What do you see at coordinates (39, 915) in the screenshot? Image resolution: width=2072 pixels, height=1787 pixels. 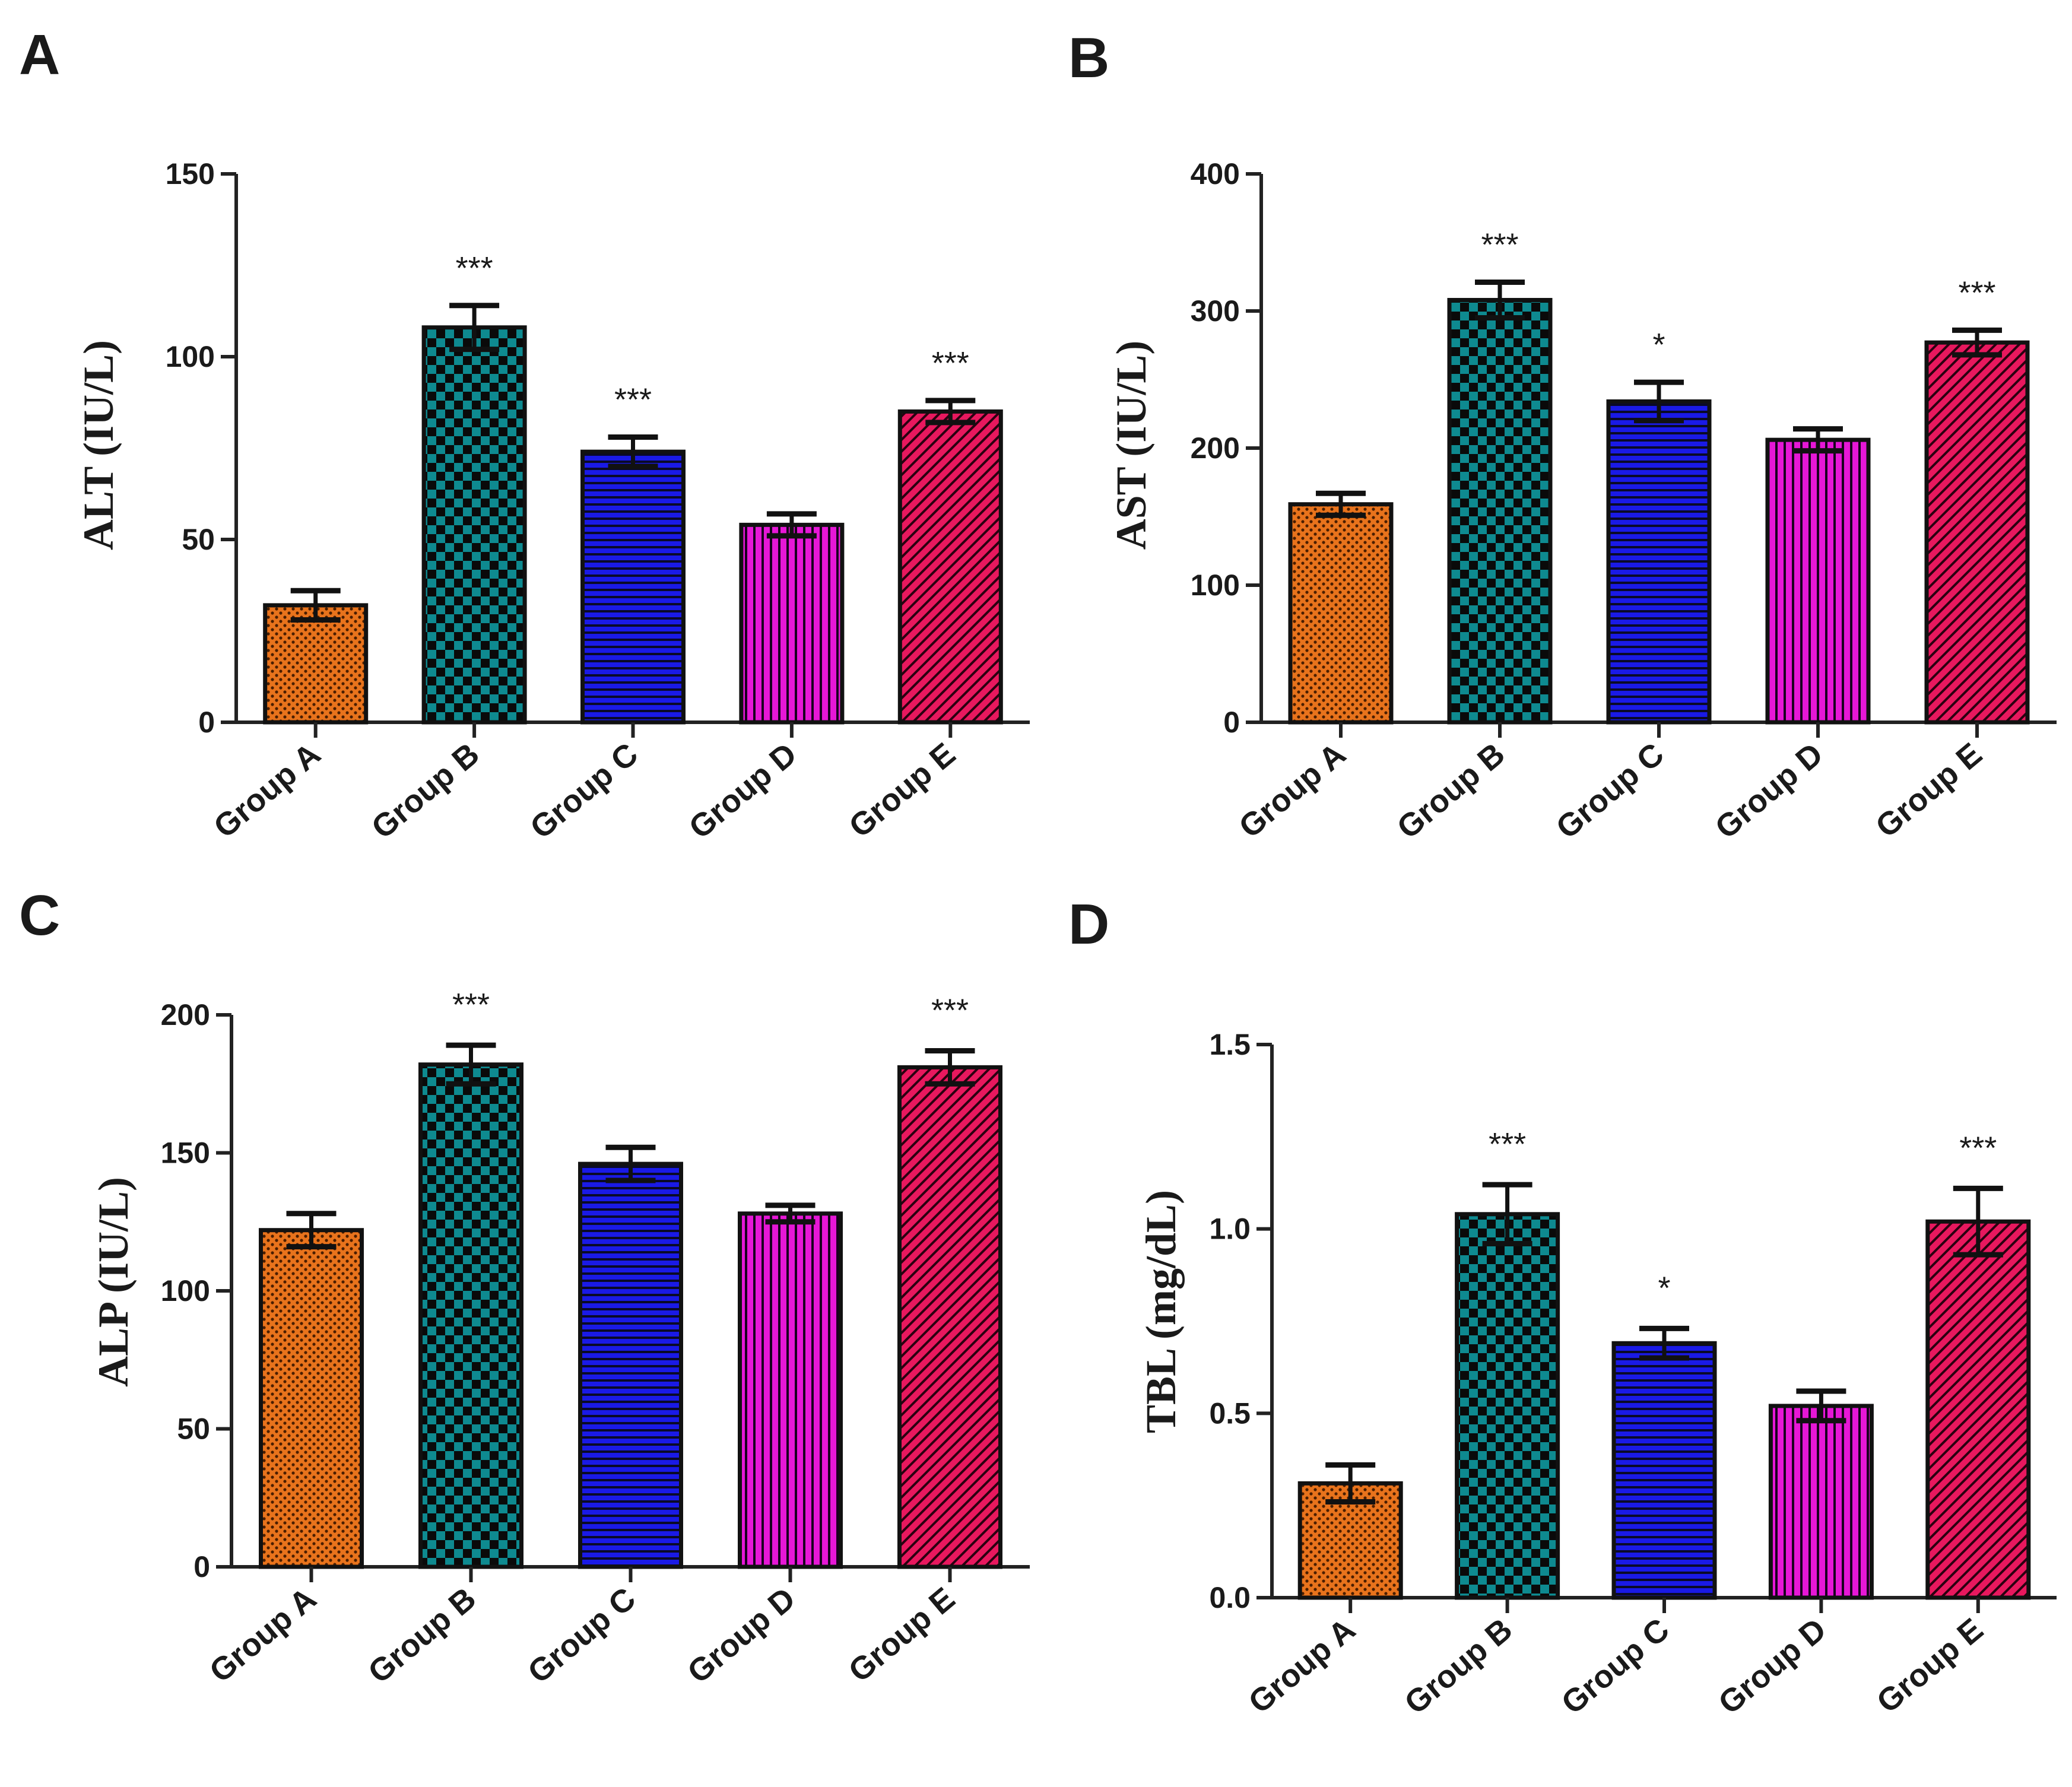 I see `panel-letter-c: C` at bounding box center [39, 915].